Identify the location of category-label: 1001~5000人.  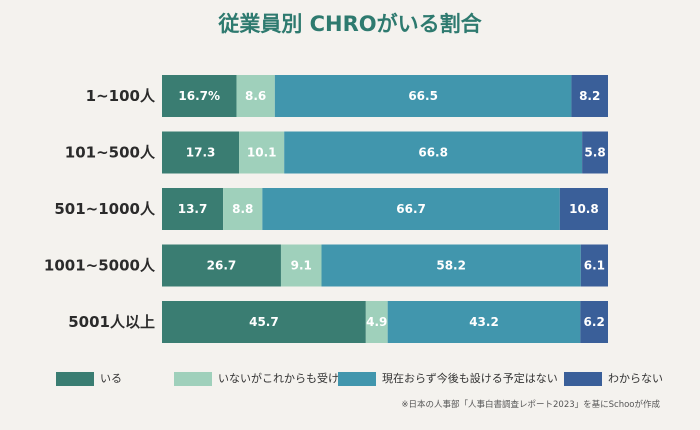
(100, 266).